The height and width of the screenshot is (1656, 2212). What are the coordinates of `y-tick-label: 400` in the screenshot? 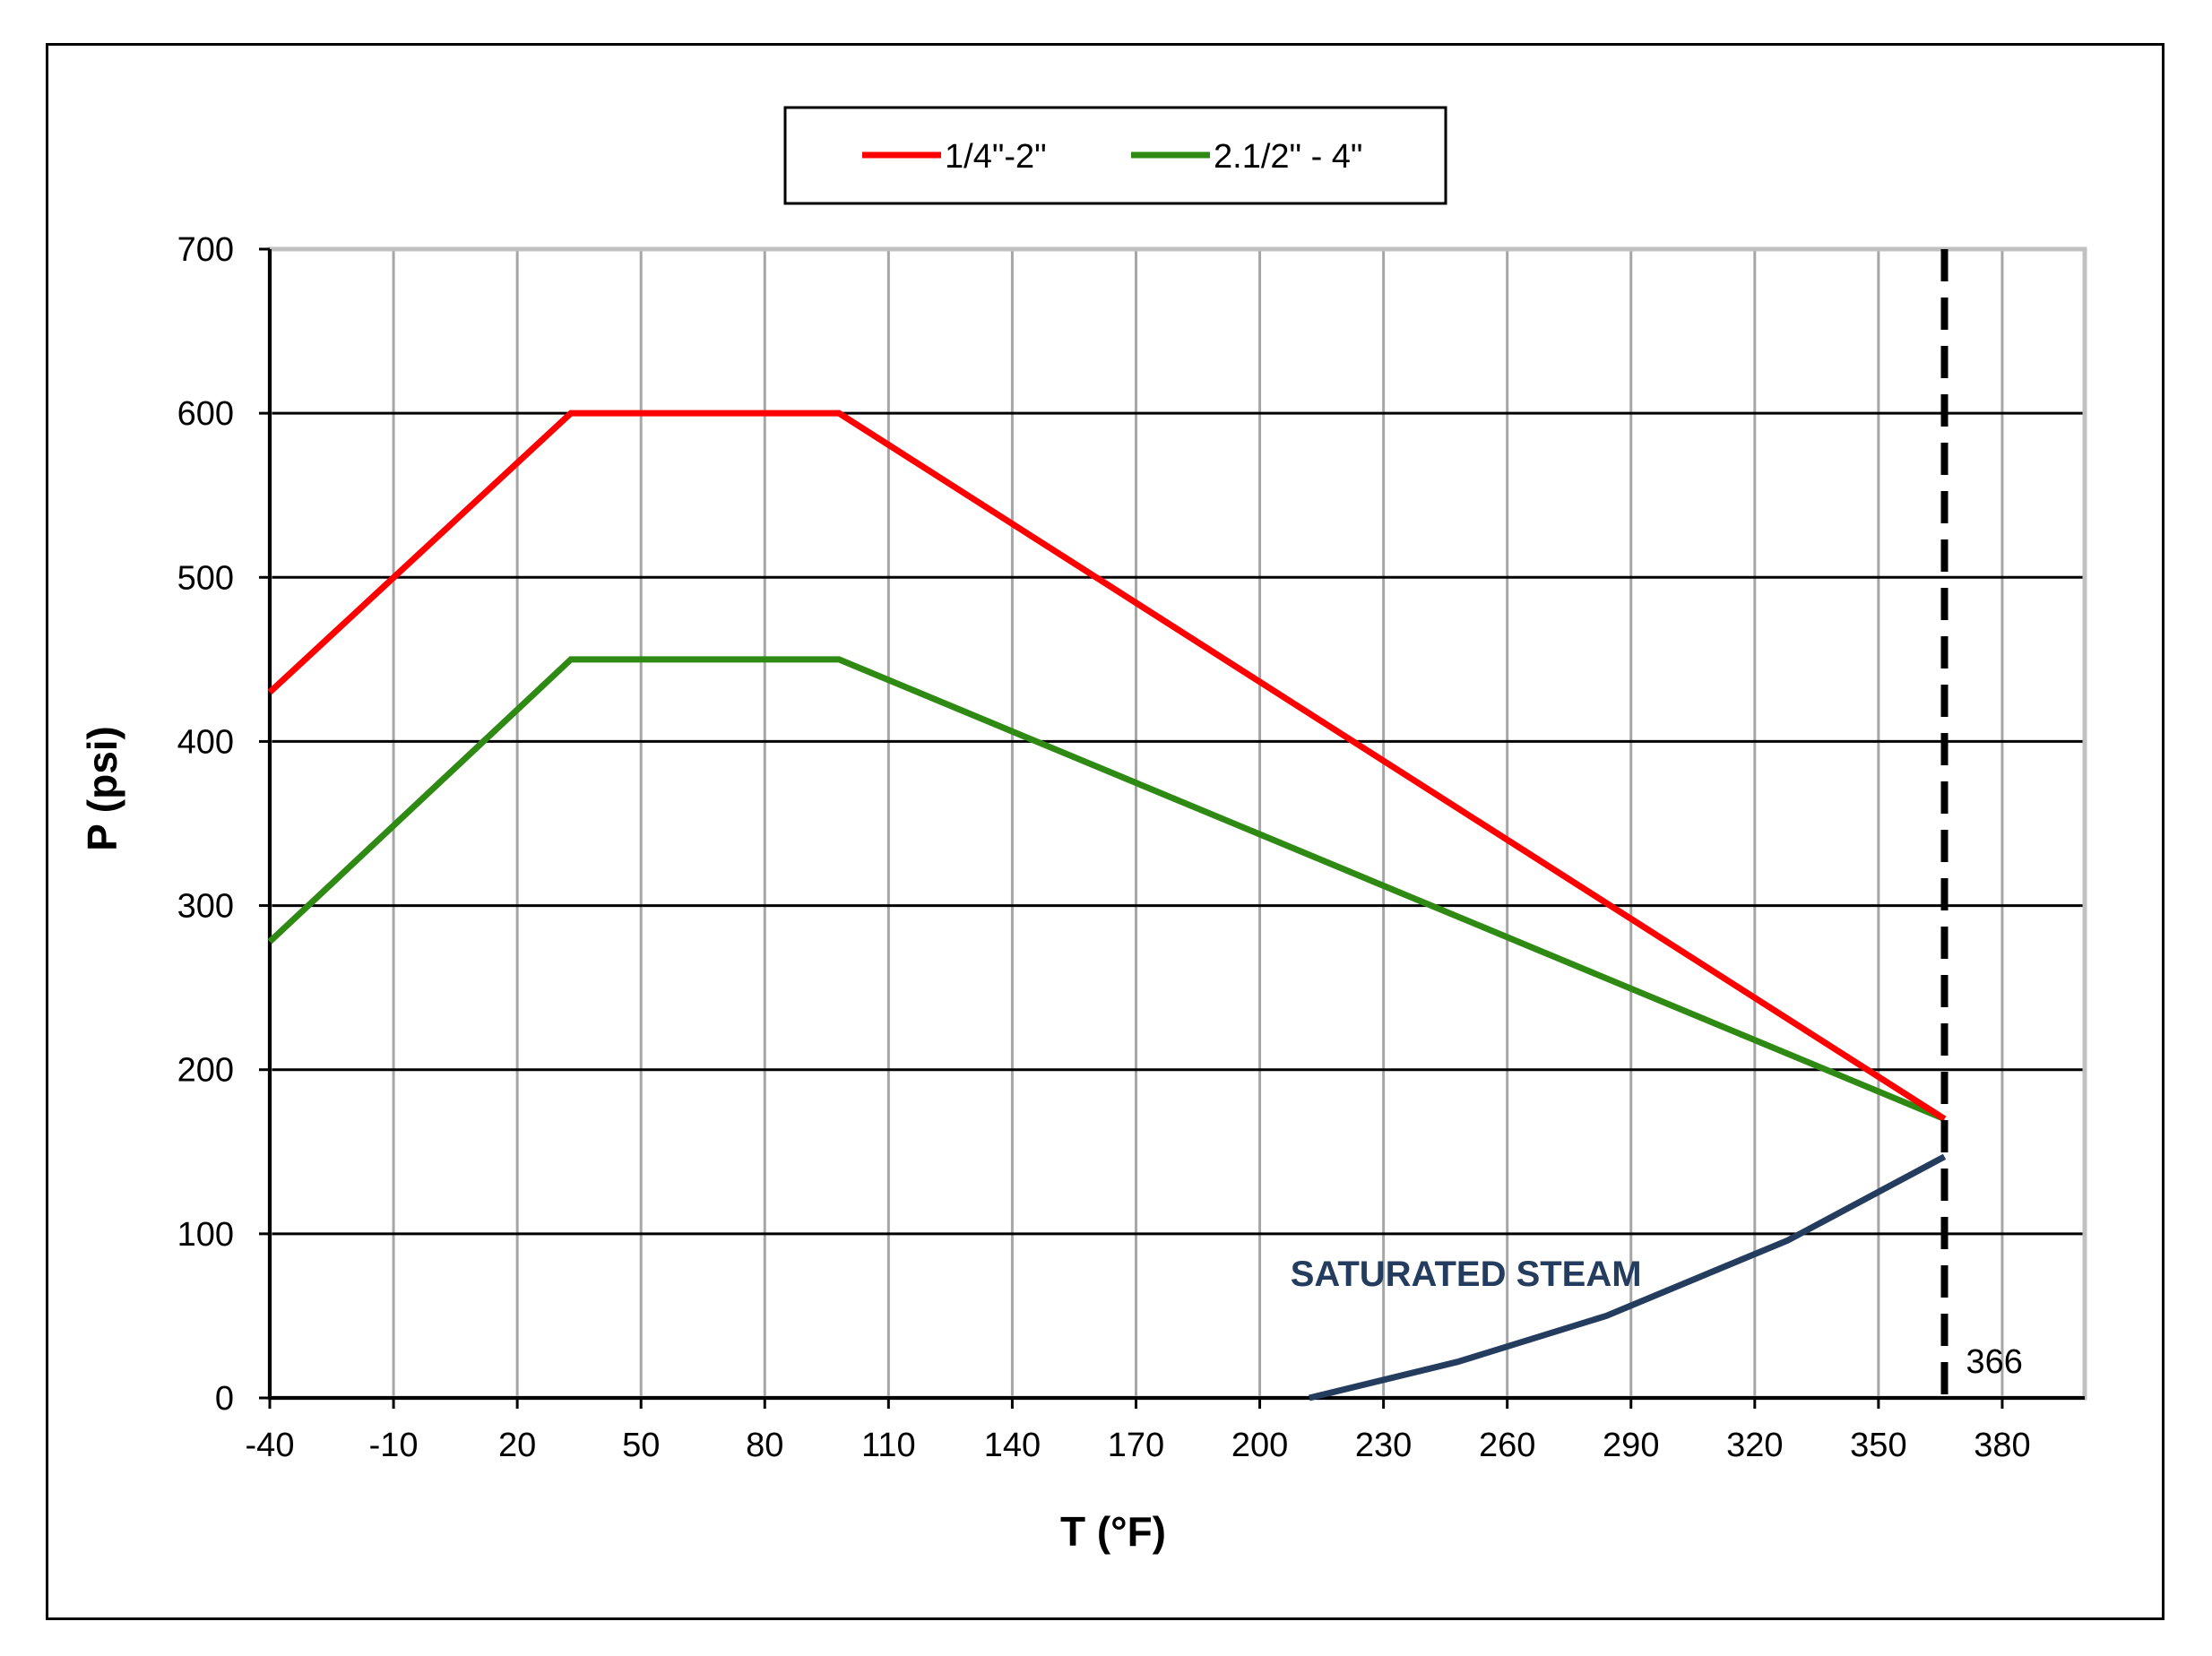 It's located at (205, 742).